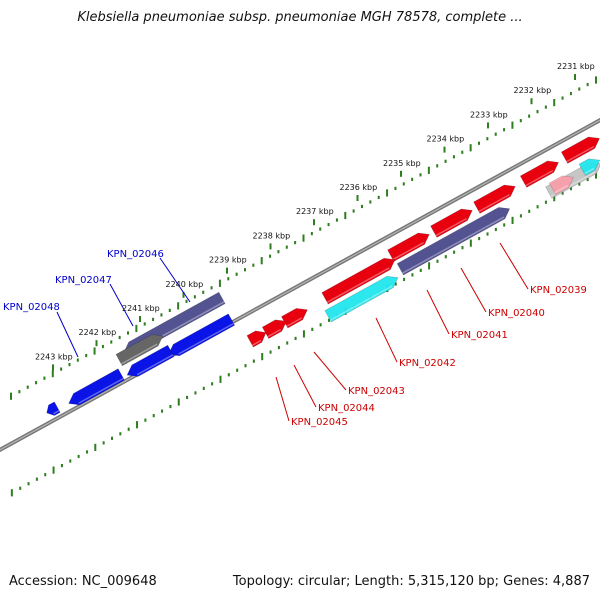  What do you see at coordinates (558, 290) in the screenshot?
I see `gene-label-kpn-02039: KPN_02039` at bounding box center [558, 290].